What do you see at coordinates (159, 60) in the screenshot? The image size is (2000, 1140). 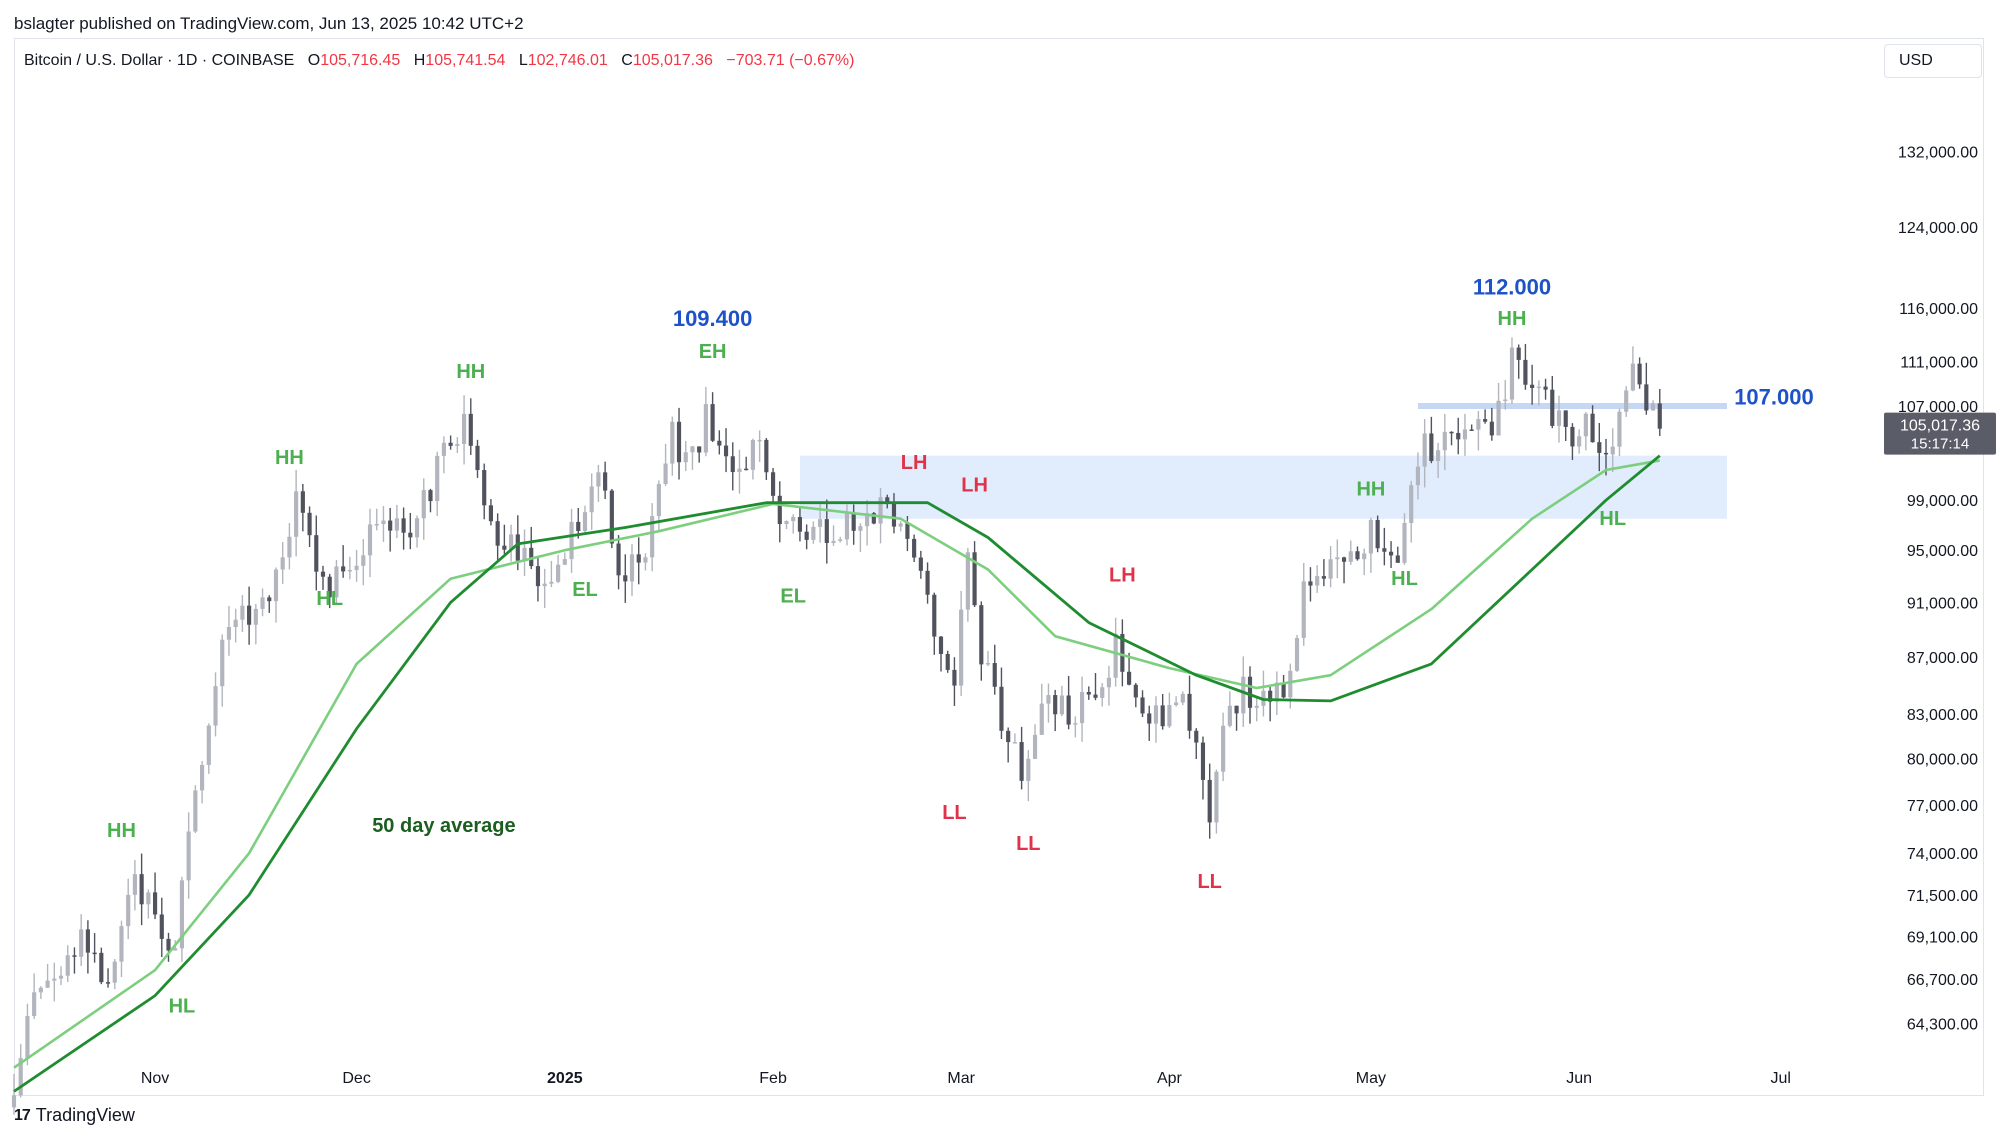 I see `symbol-title: Bitcoin / U.S. Dollar · 1D · COINBASE` at bounding box center [159, 60].